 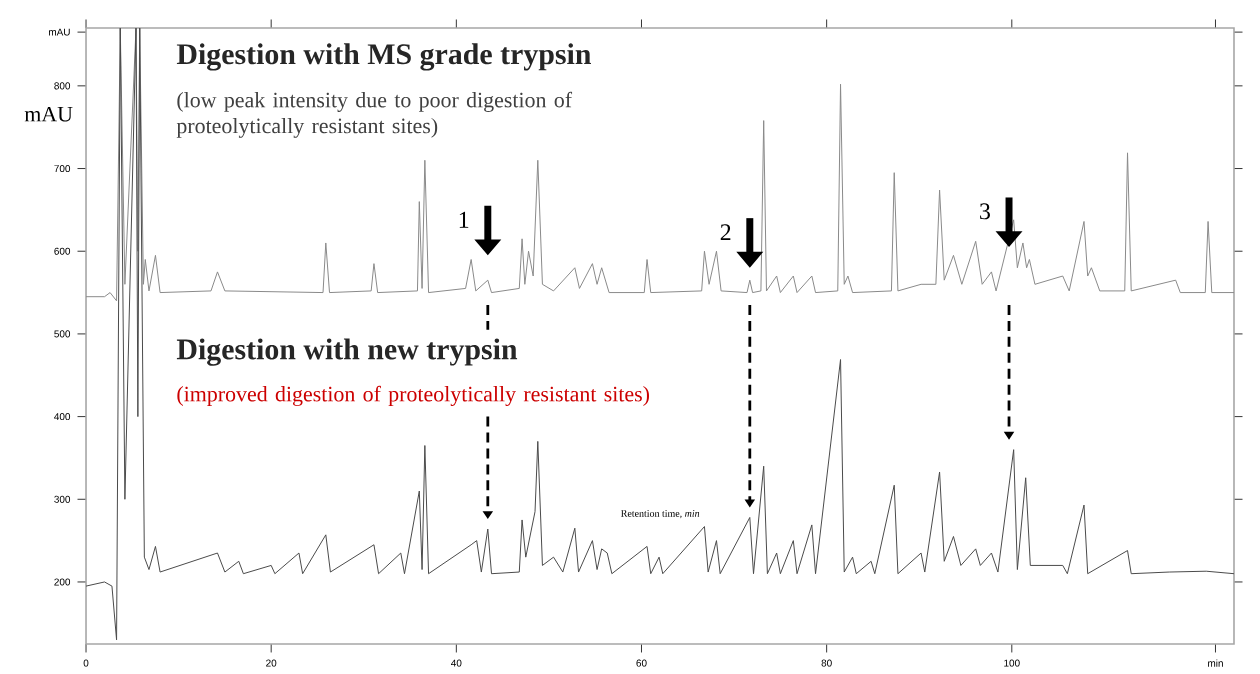 I want to click on annotation: 1, so click(x=464, y=220).